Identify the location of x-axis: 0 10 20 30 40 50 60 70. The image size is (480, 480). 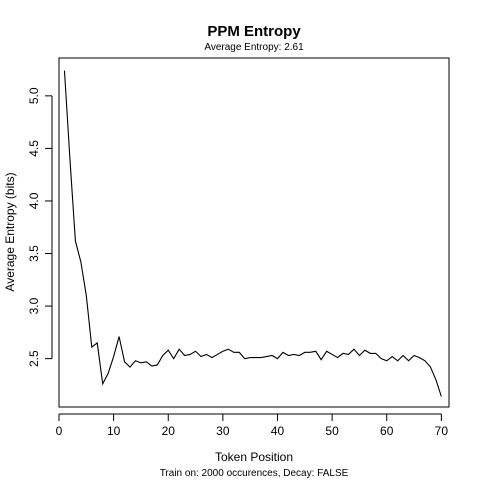
(252, 425).